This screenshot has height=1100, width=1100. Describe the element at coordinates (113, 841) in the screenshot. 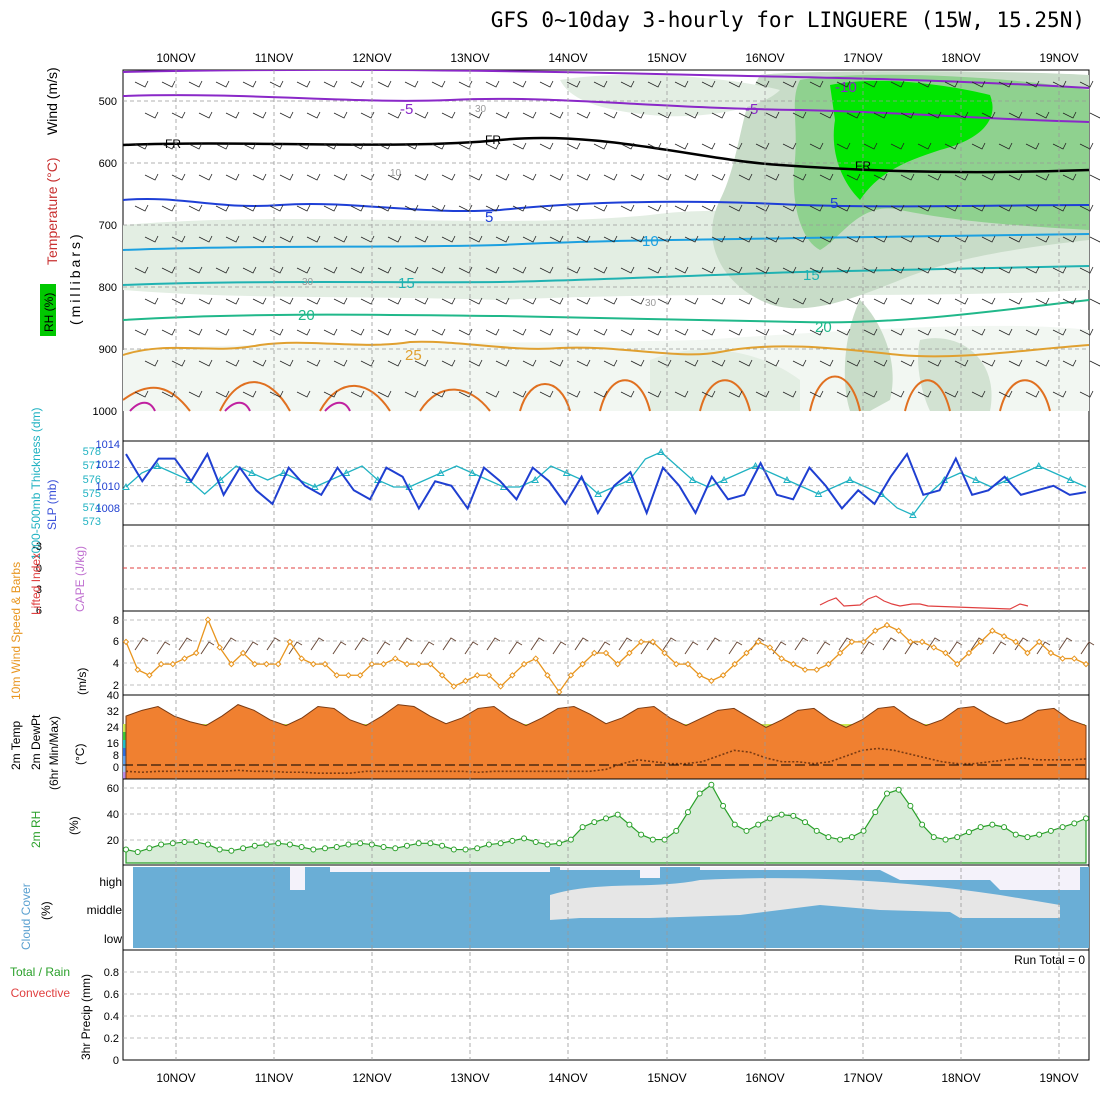

I see `rh-tick-20: 20` at that location.